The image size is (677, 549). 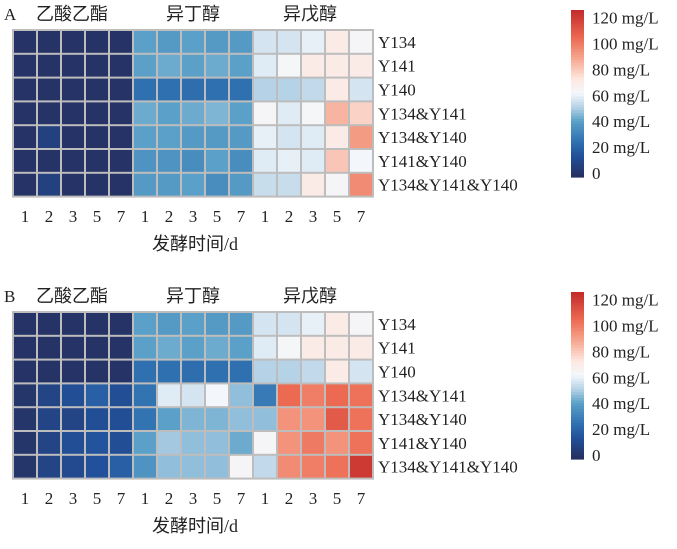 What do you see at coordinates (625, 326) in the screenshot?
I see `colorbar-tick-label: 100 mg/L` at bounding box center [625, 326].